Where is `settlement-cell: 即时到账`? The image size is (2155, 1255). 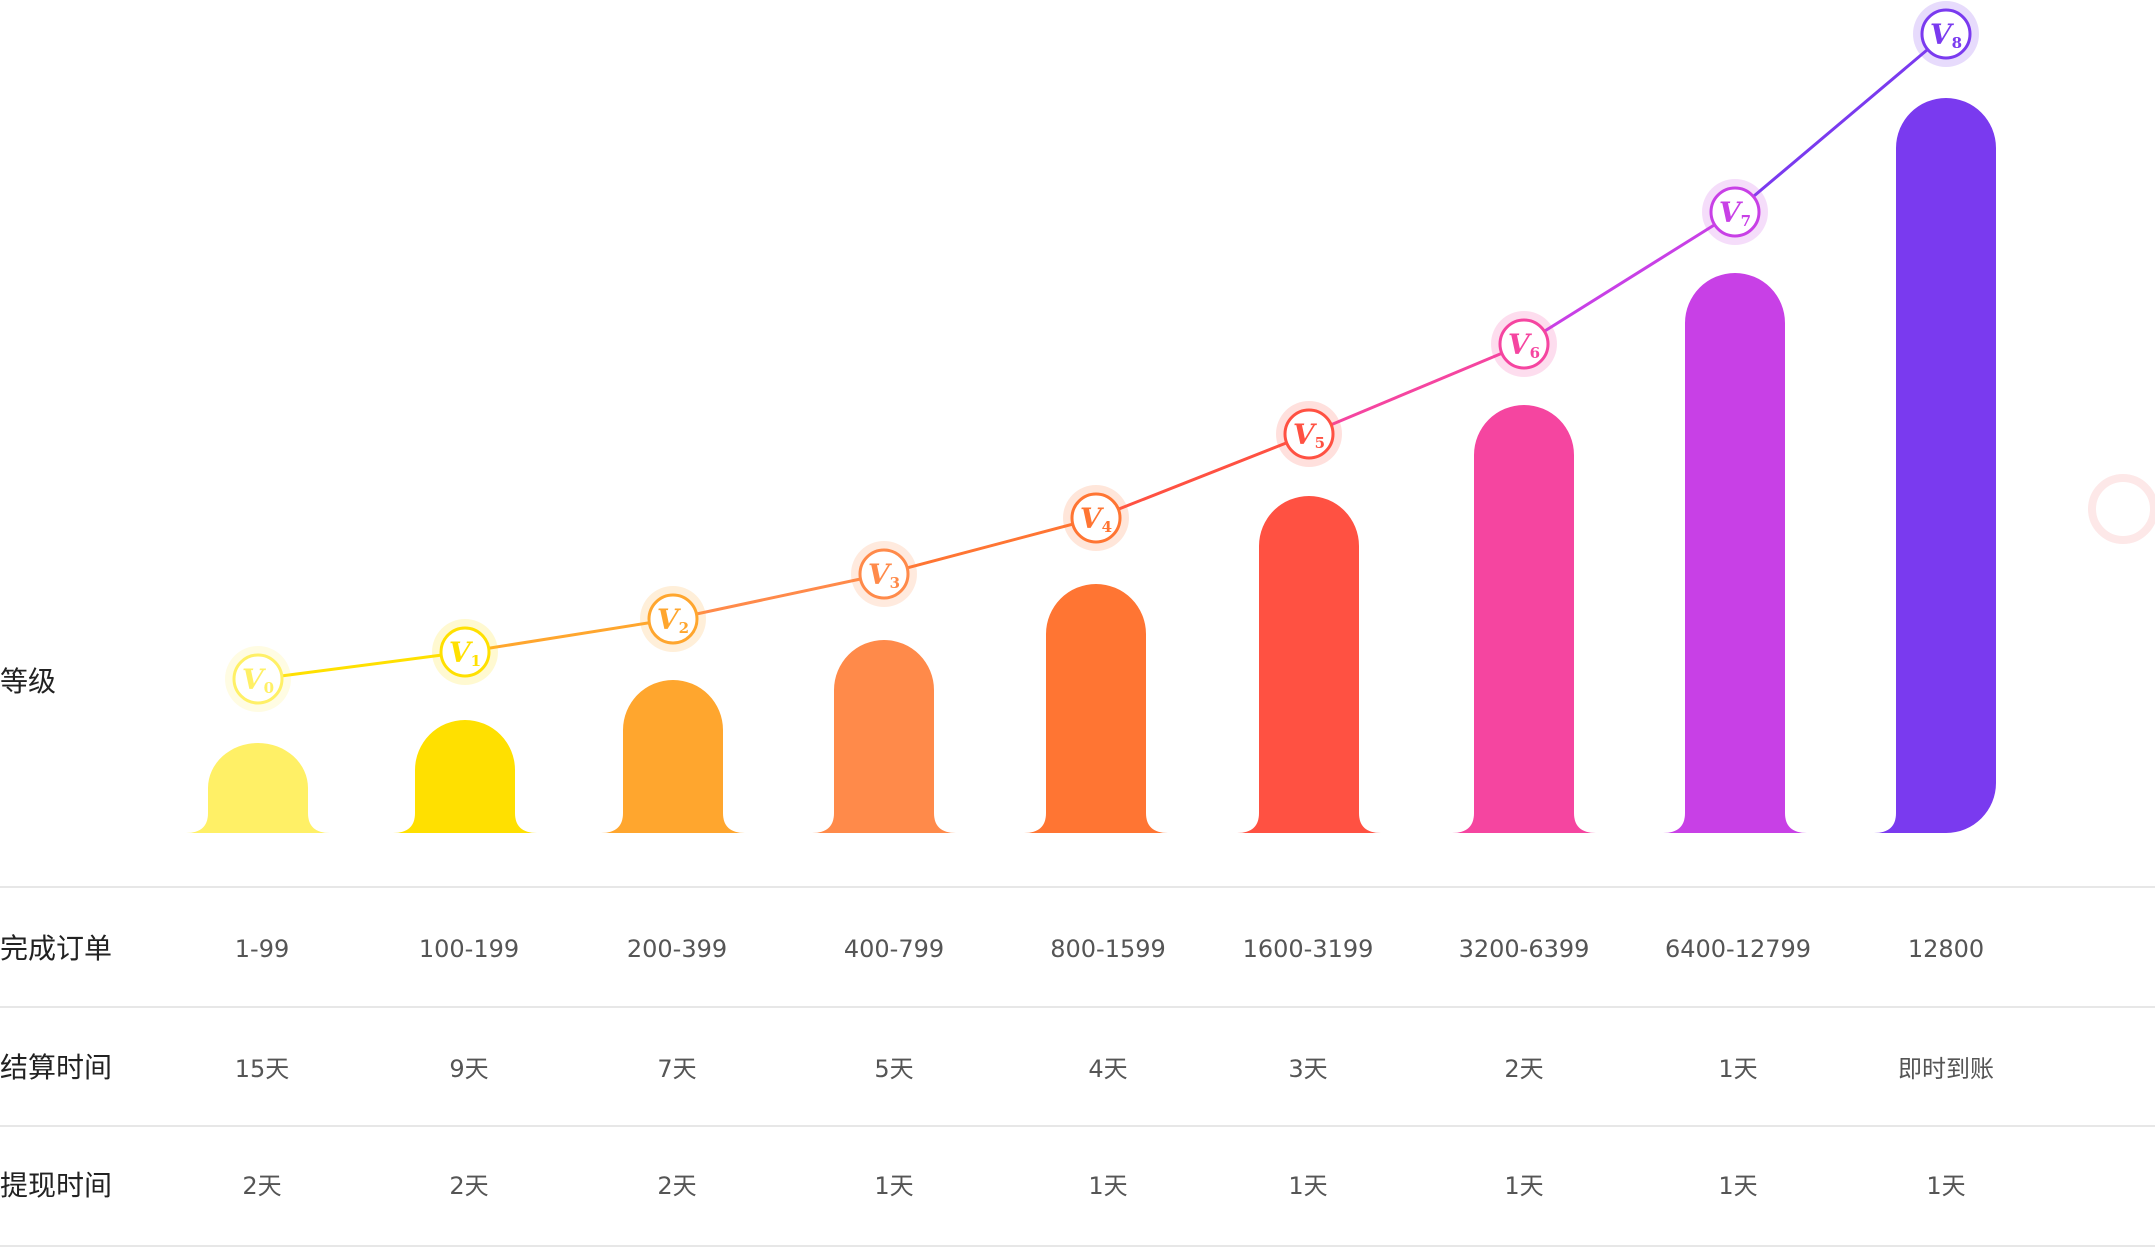
settlement-cell: 即时到账 is located at coordinates (1946, 1069).